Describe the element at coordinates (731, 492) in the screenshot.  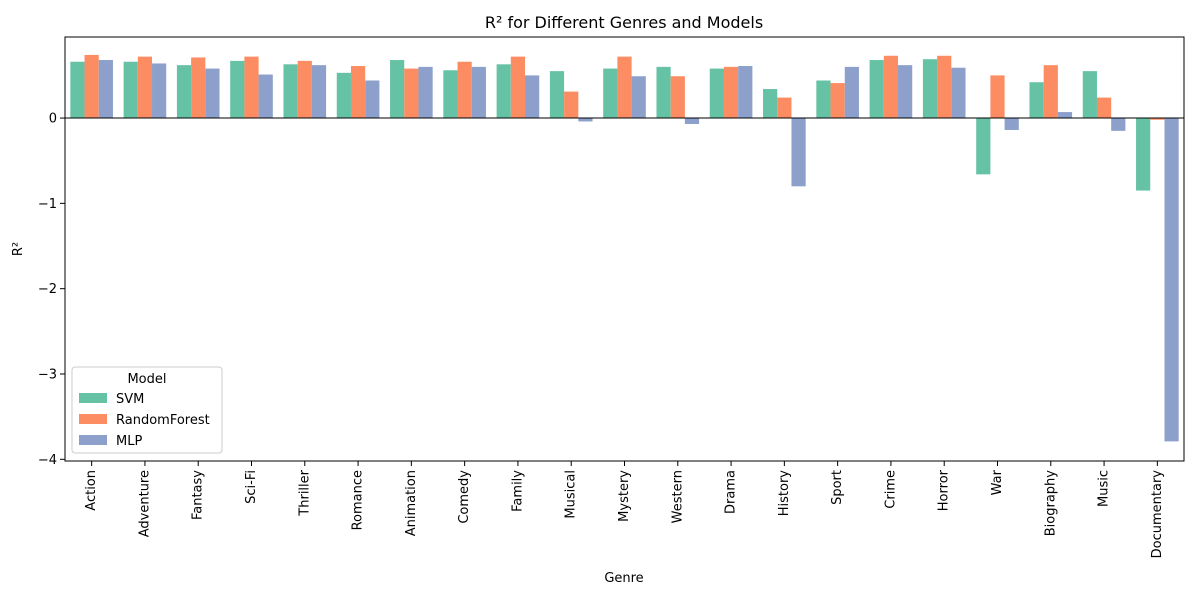
I see `x-tick-label: Drama` at that location.